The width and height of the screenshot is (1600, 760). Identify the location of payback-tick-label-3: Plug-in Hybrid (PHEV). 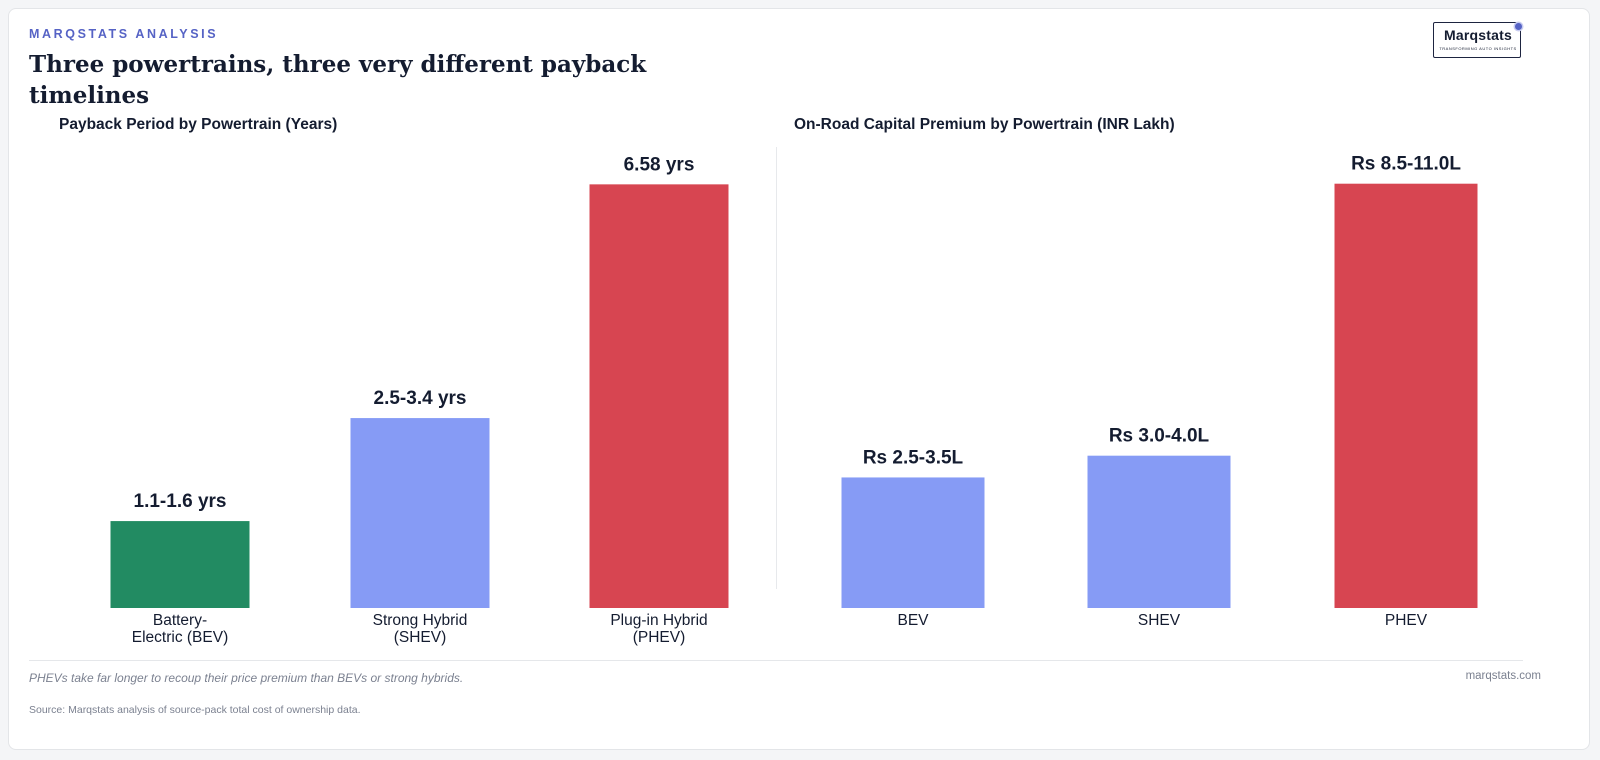
(658, 629).